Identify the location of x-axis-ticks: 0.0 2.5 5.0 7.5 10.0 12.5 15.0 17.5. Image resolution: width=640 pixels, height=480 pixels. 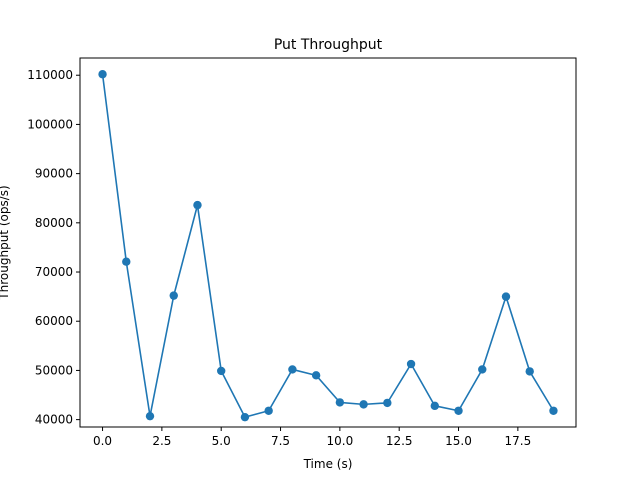
(312, 437).